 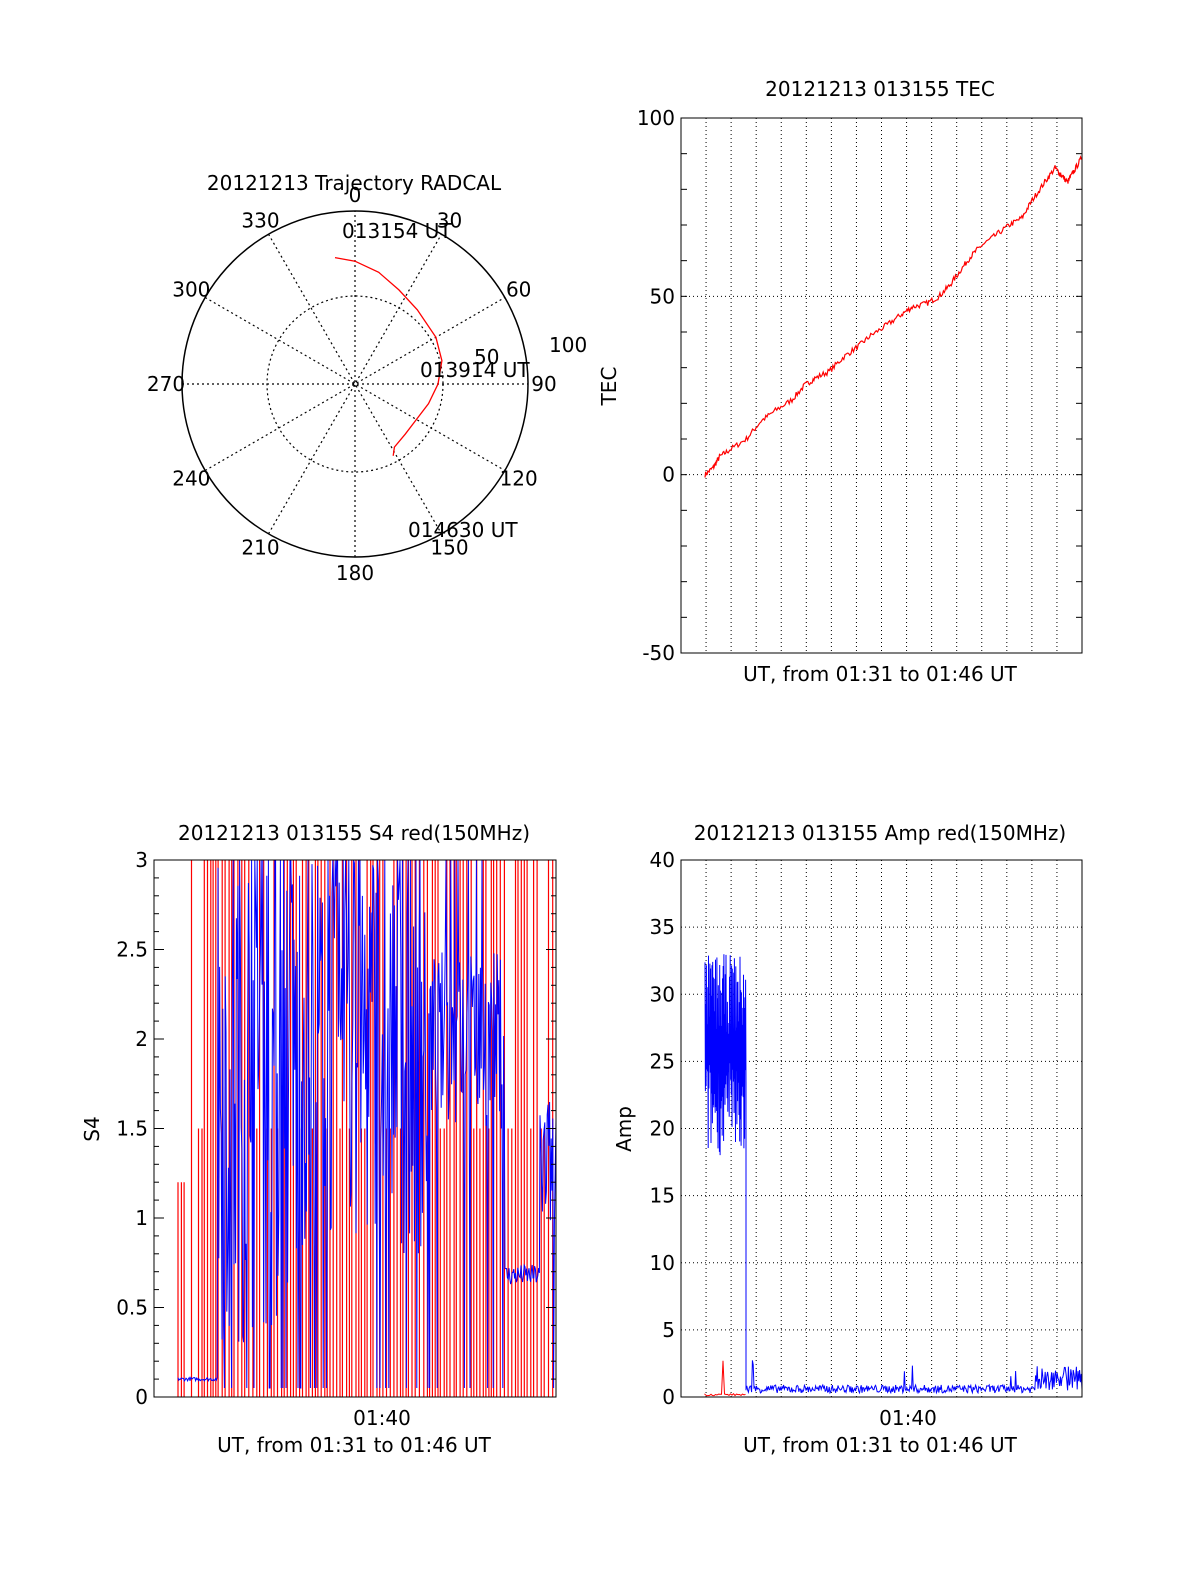 What do you see at coordinates (166, 384) in the screenshot?
I see `polar-angle-label: 270` at bounding box center [166, 384].